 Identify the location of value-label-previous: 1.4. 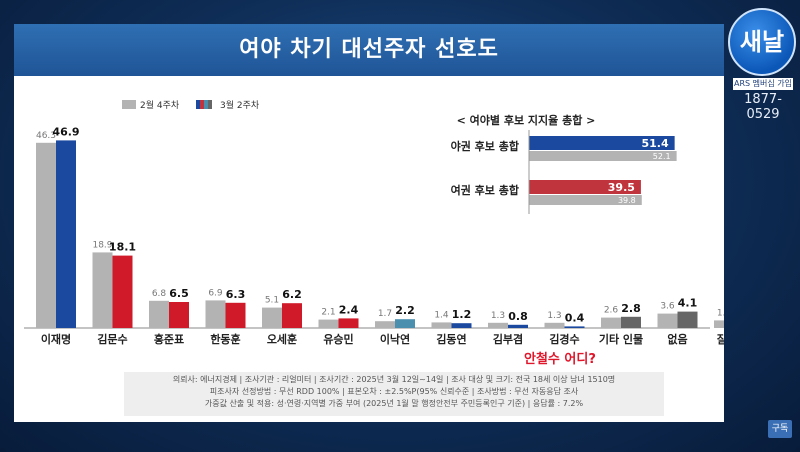
(441, 315).